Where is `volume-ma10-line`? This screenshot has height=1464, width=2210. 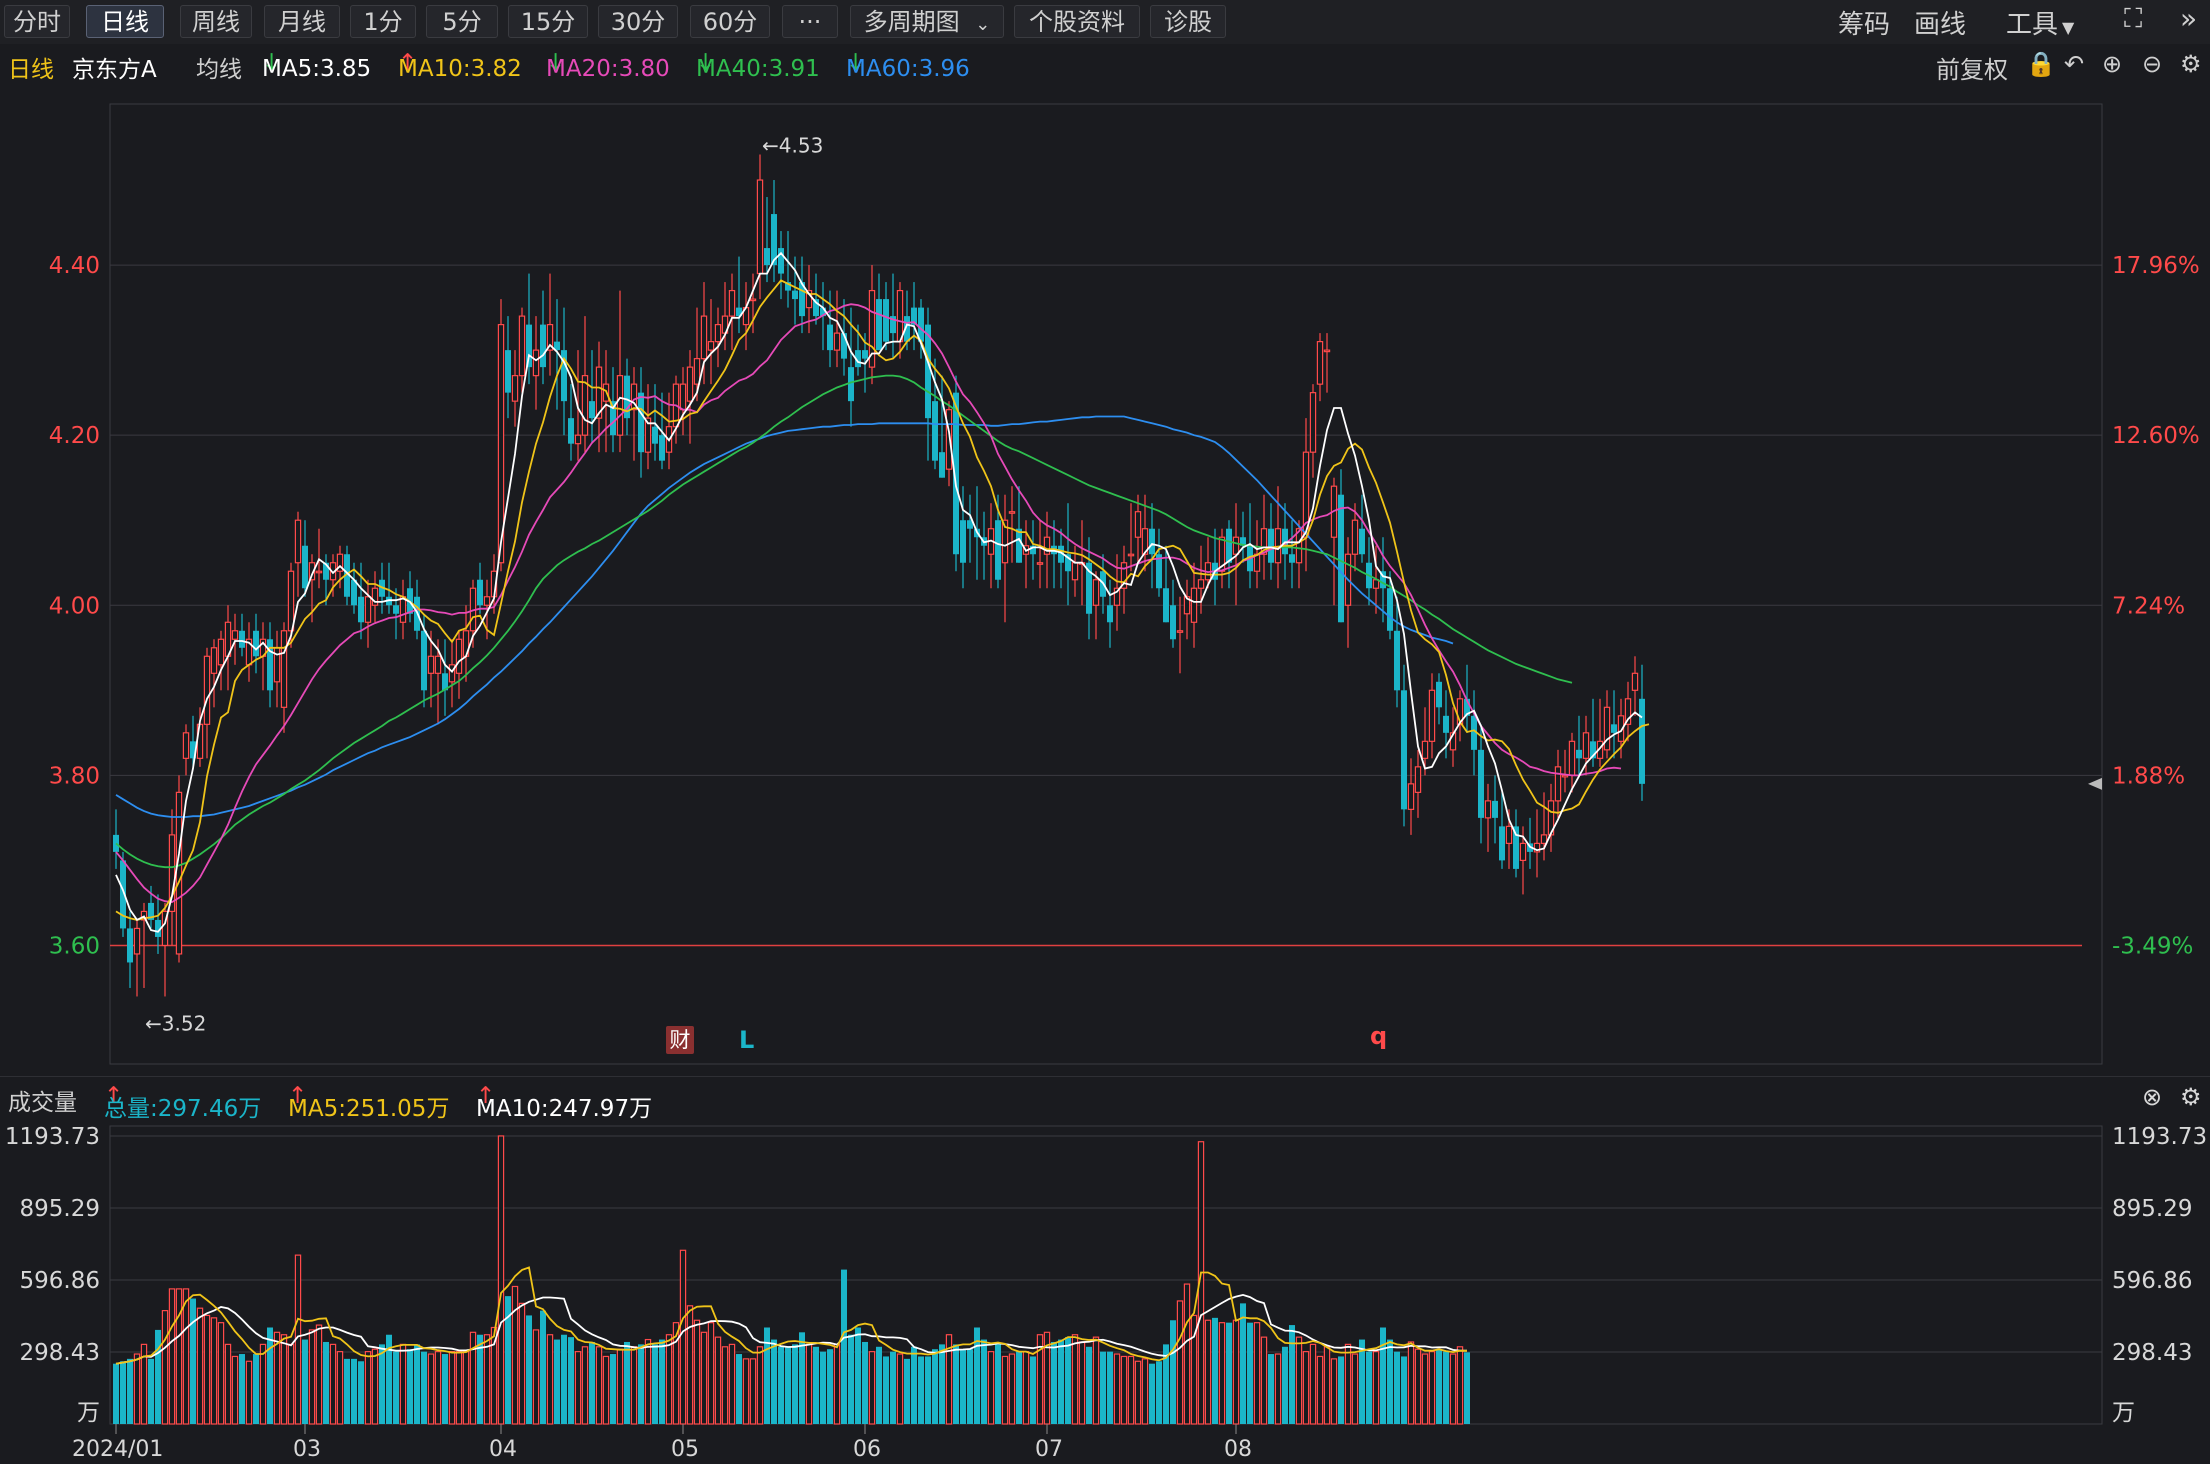
volume-ma10-line is located at coordinates (791, 1329).